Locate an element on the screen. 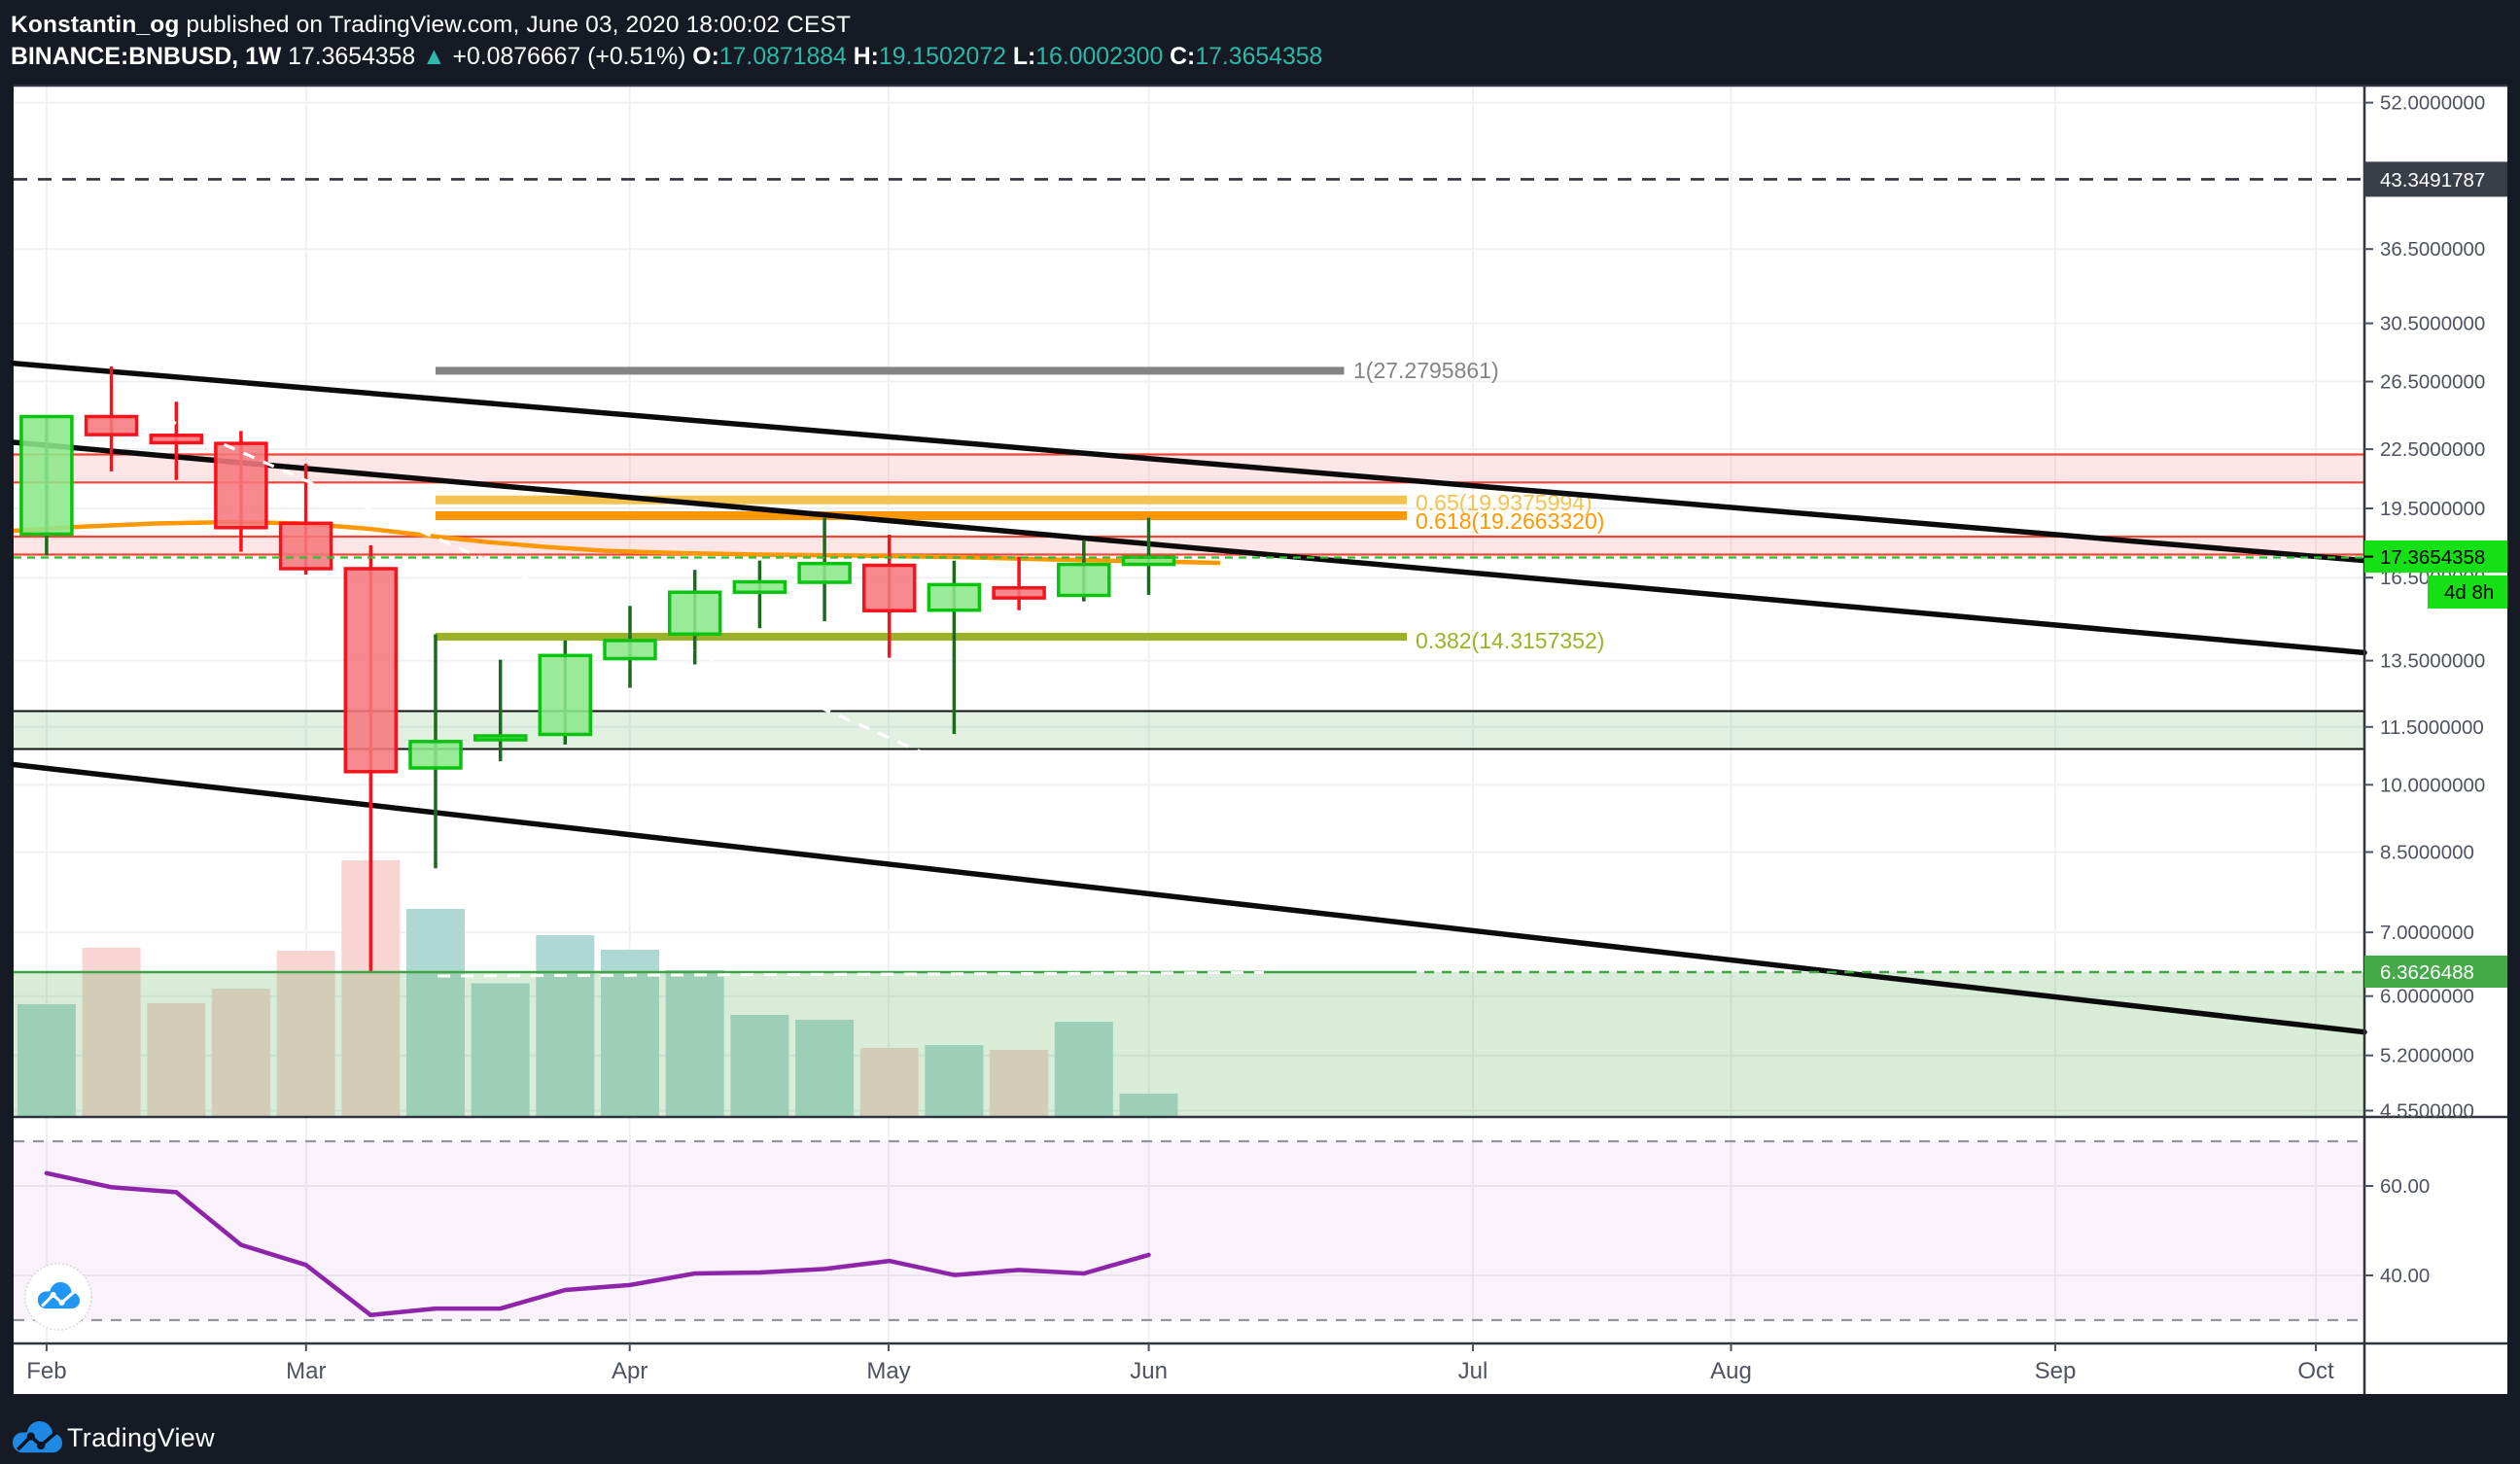 The height and width of the screenshot is (1464, 2520). svg-text: Aug is located at coordinates (1731, 1371).